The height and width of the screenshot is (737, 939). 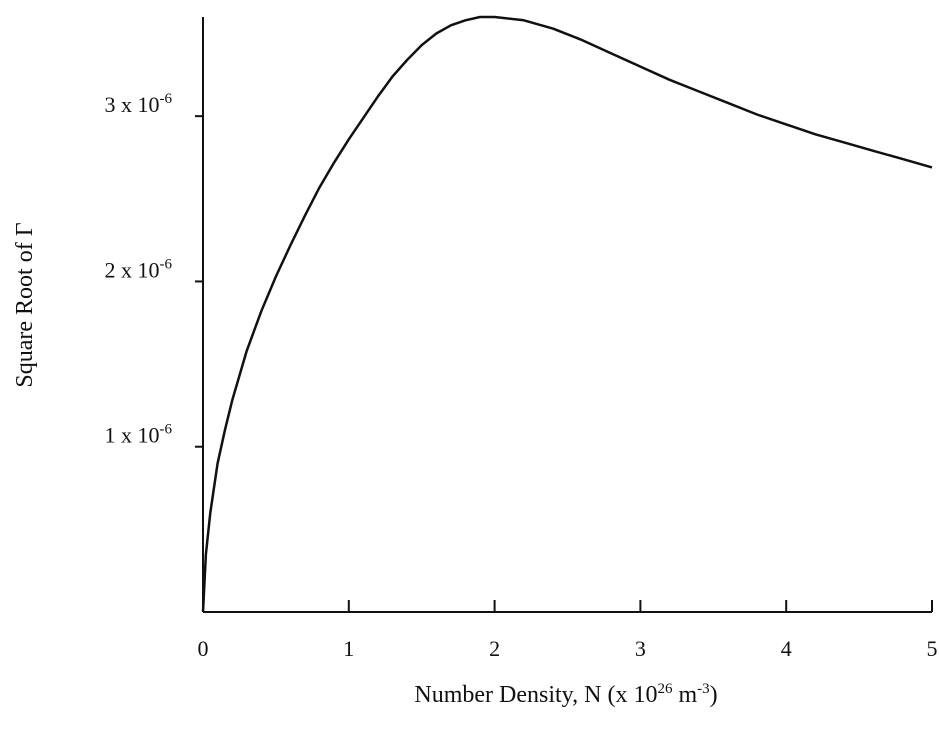 I want to click on x-axis-title: Number Density, N (x 1026 m-3), so click(x=565, y=694).